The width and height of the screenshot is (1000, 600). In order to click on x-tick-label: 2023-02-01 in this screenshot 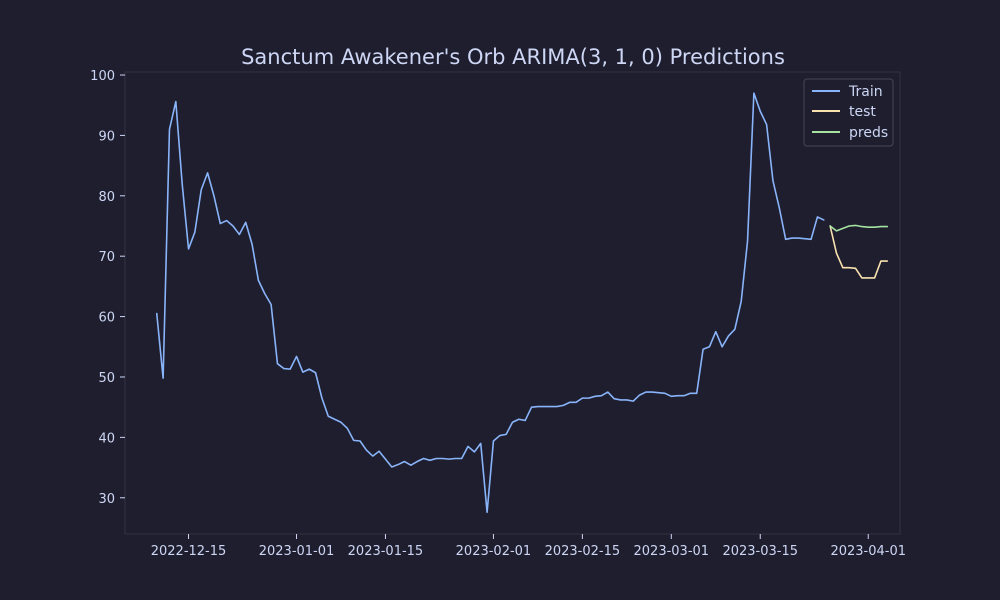, I will do `click(494, 551)`.